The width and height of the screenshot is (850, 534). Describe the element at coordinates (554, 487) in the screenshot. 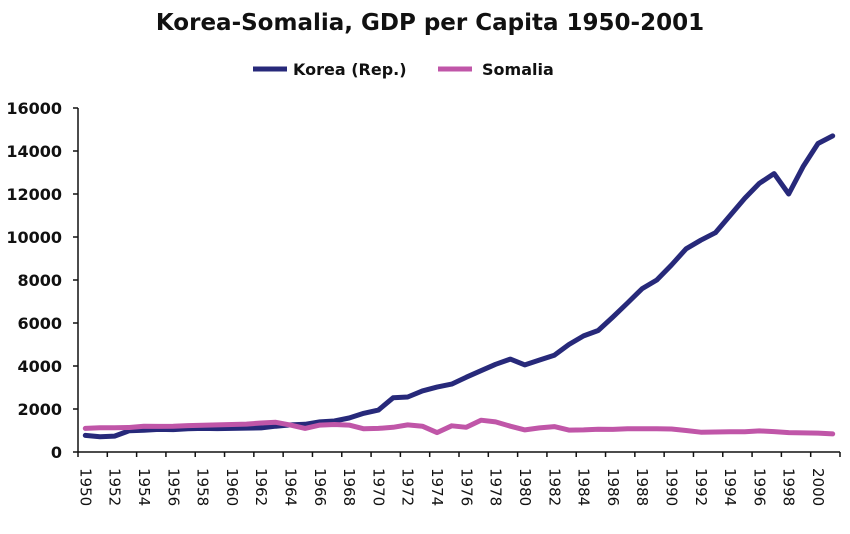

I see `x-tick-label: 1982` at that location.